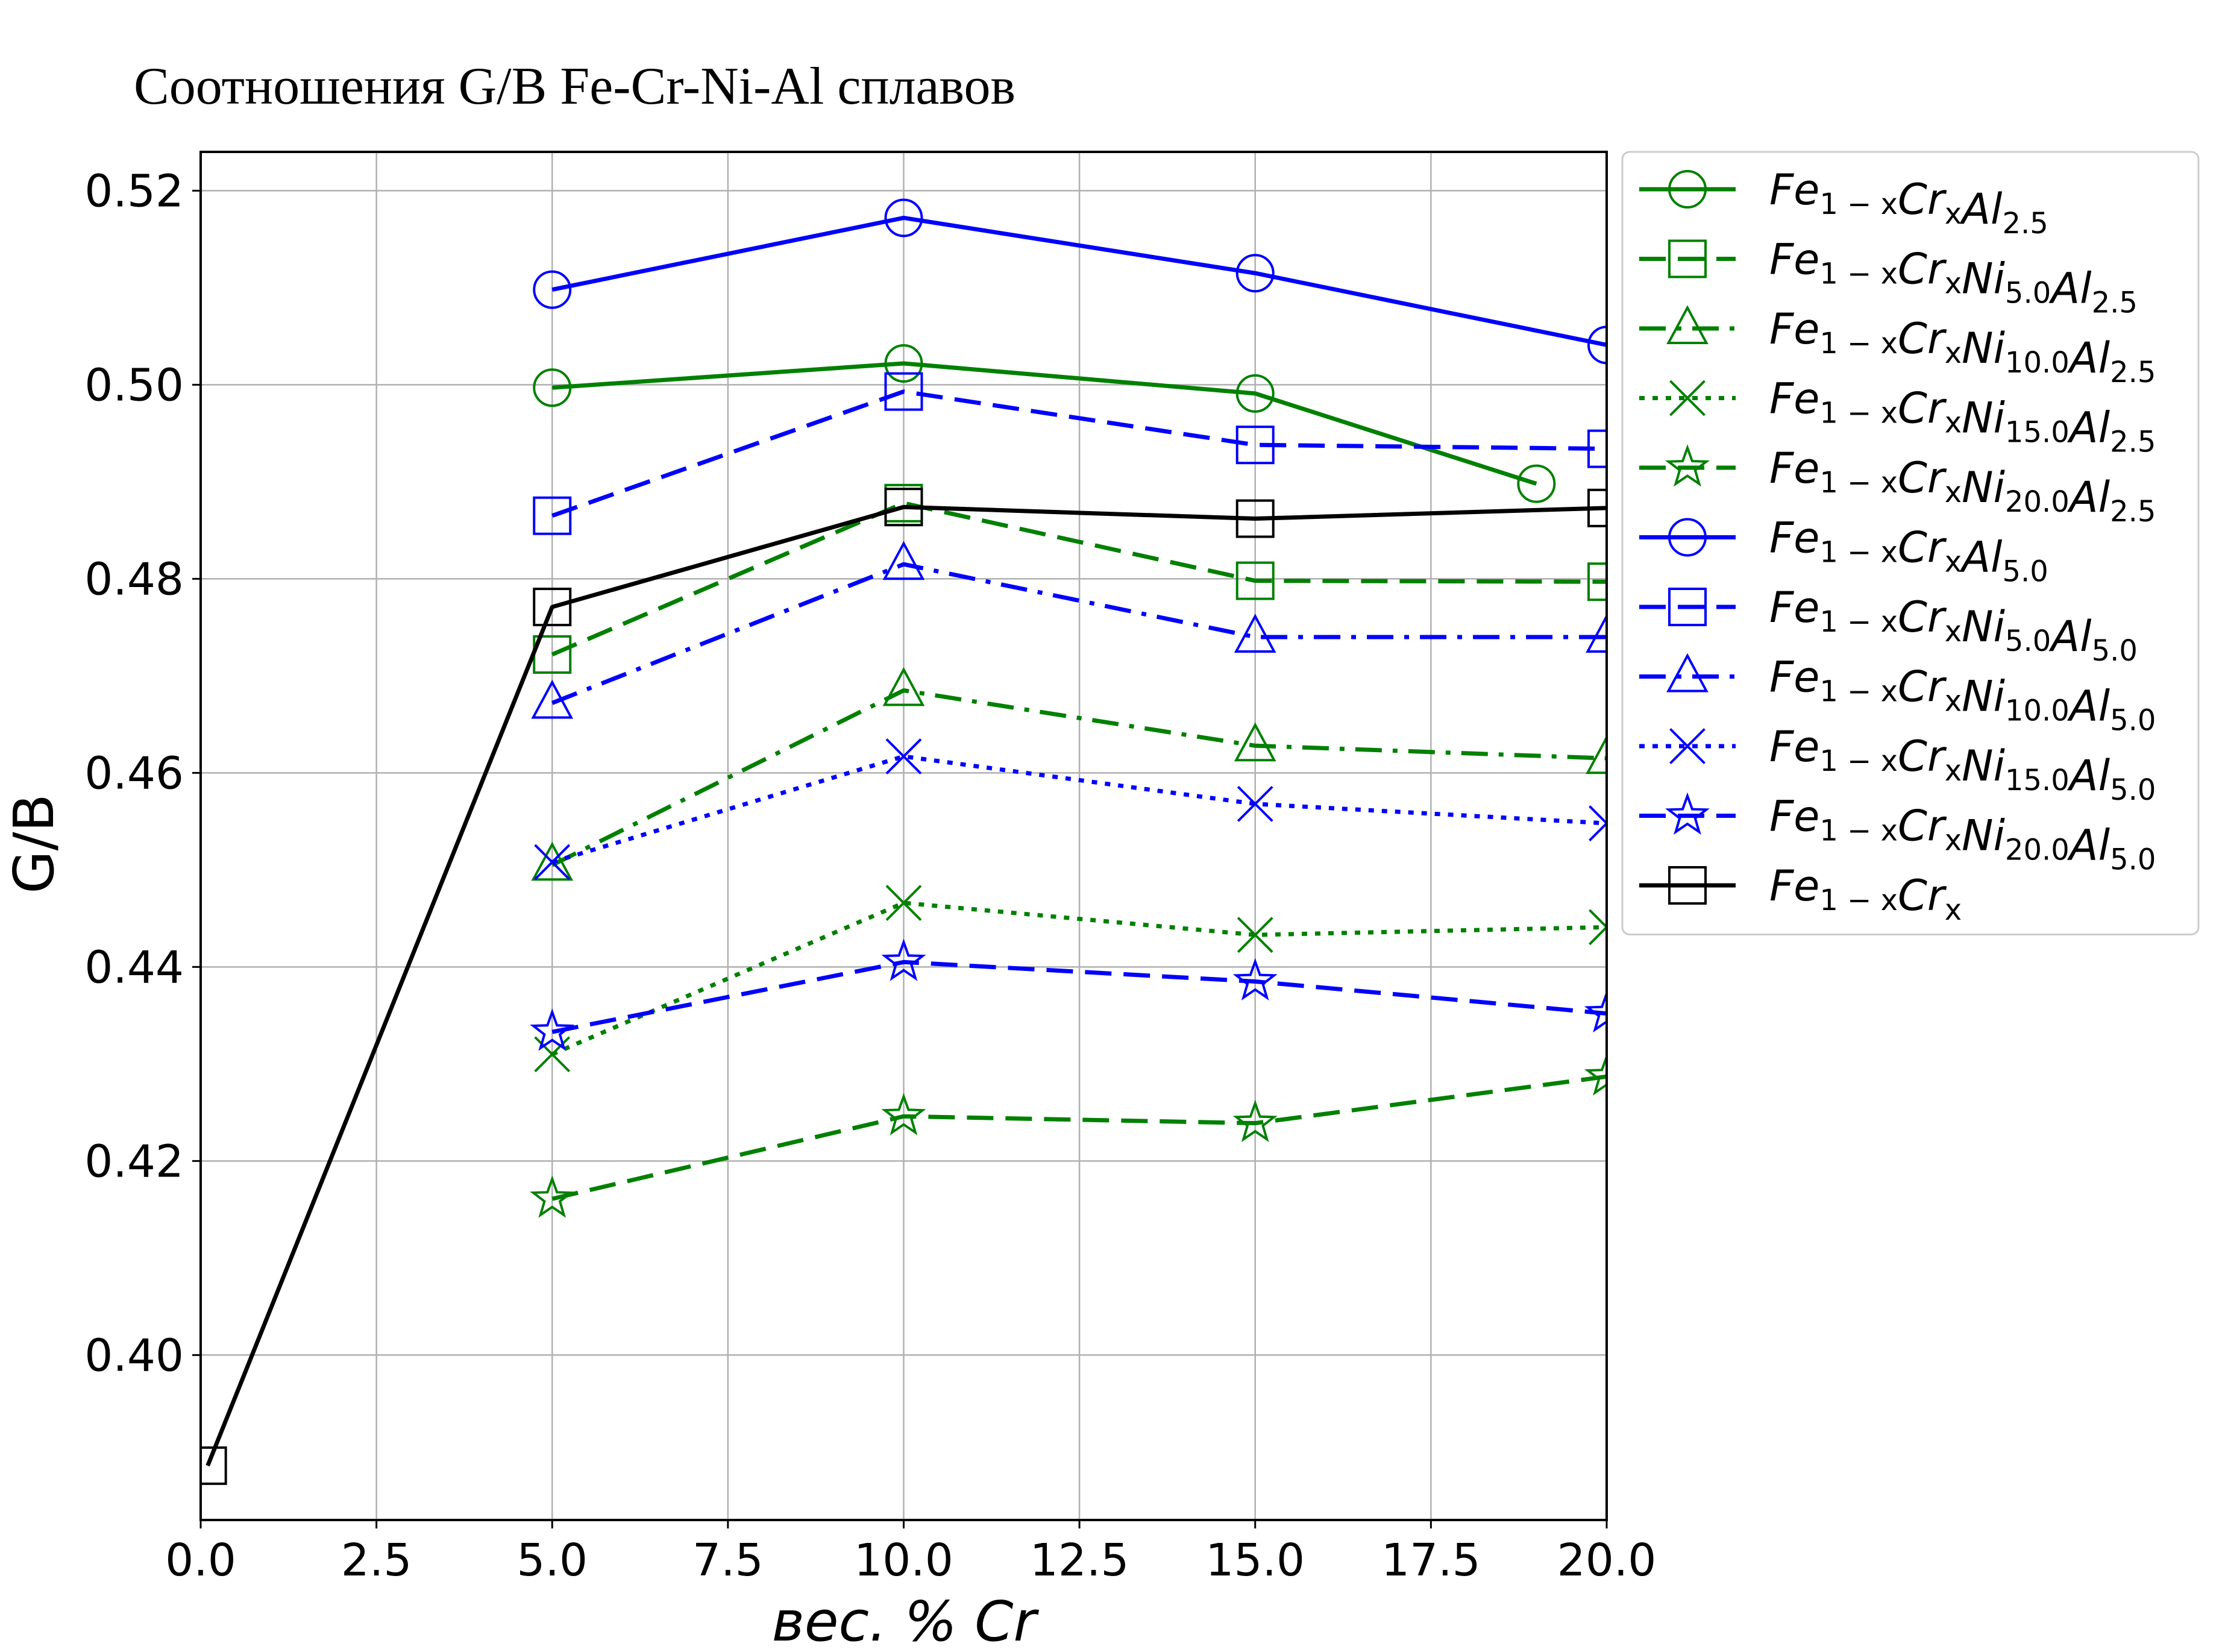  What do you see at coordinates (1688, 746) in the screenshot?
I see `legend-marker-x` at bounding box center [1688, 746].